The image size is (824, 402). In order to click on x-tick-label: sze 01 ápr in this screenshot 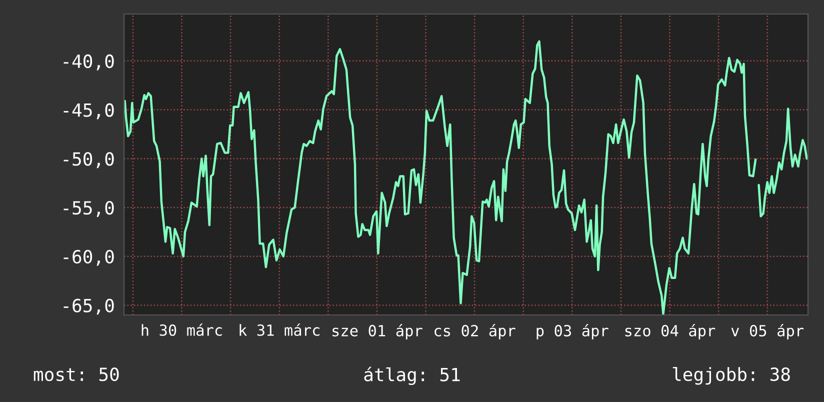, I will do `click(377, 332)`.